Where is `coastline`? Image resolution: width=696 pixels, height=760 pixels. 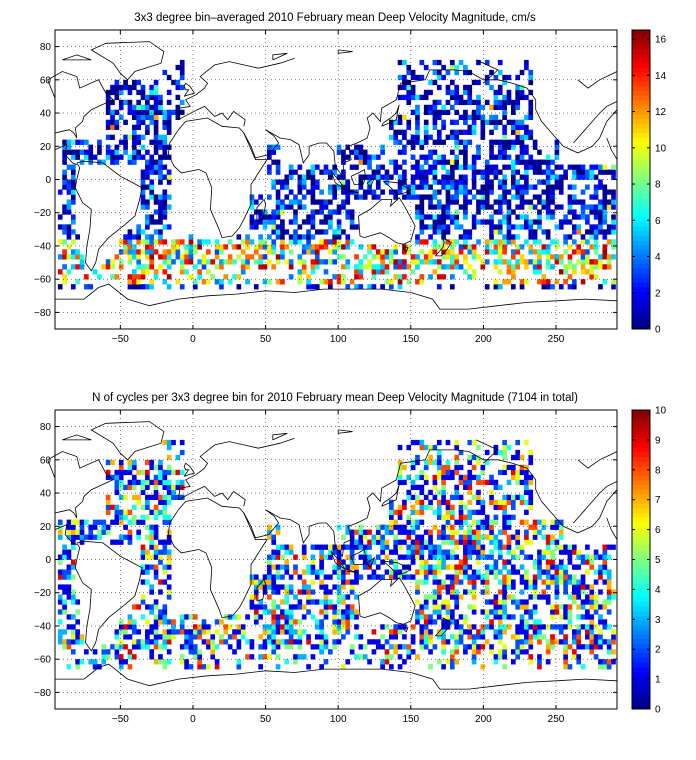
coastline is located at coordinates (358, 556).